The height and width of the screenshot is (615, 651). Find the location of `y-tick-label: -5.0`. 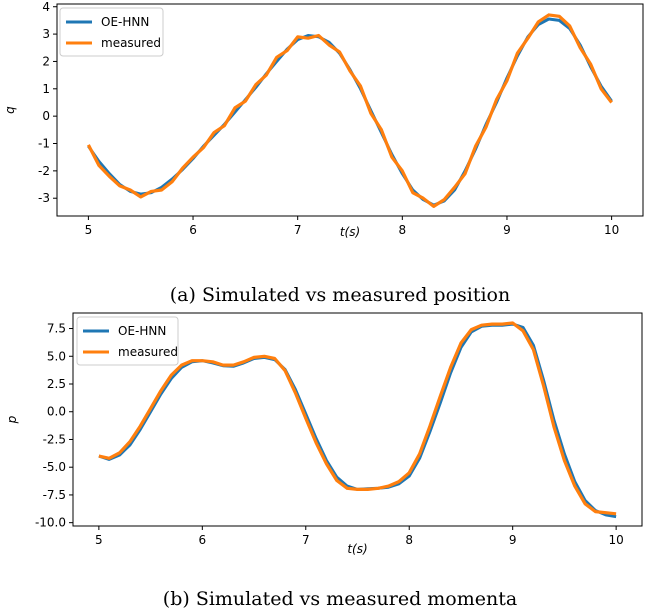

y-tick-label: -5.0 is located at coordinates (54, 467).